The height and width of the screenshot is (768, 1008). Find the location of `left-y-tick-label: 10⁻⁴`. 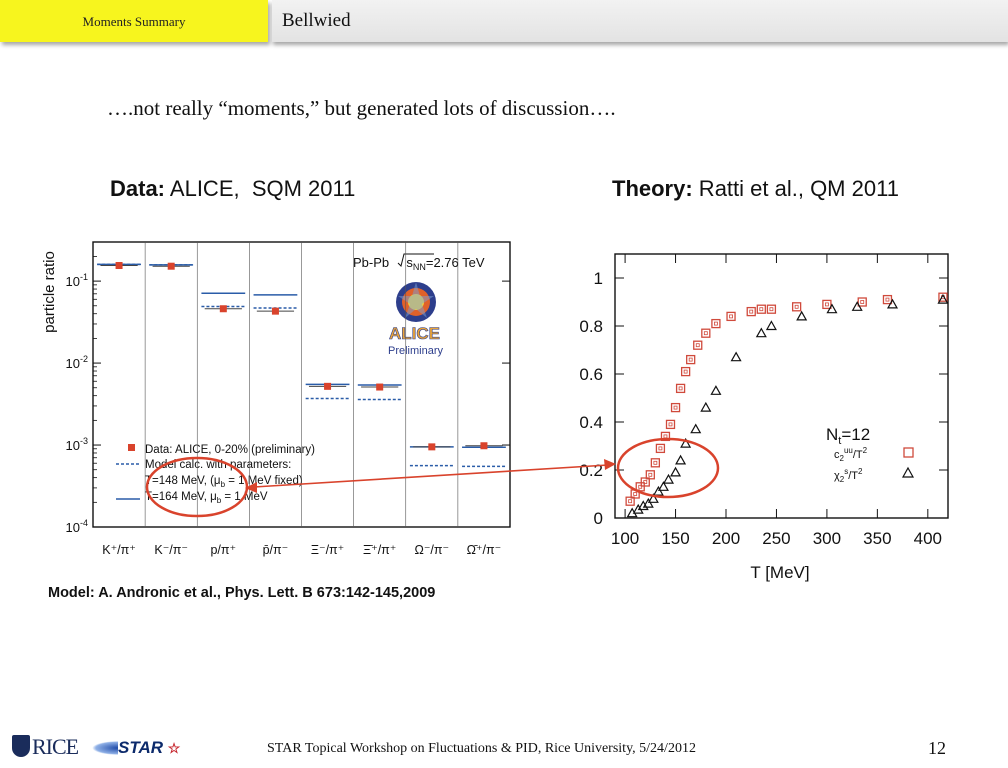

left-y-tick-label: 10⁻⁴ is located at coordinates (77, 526).